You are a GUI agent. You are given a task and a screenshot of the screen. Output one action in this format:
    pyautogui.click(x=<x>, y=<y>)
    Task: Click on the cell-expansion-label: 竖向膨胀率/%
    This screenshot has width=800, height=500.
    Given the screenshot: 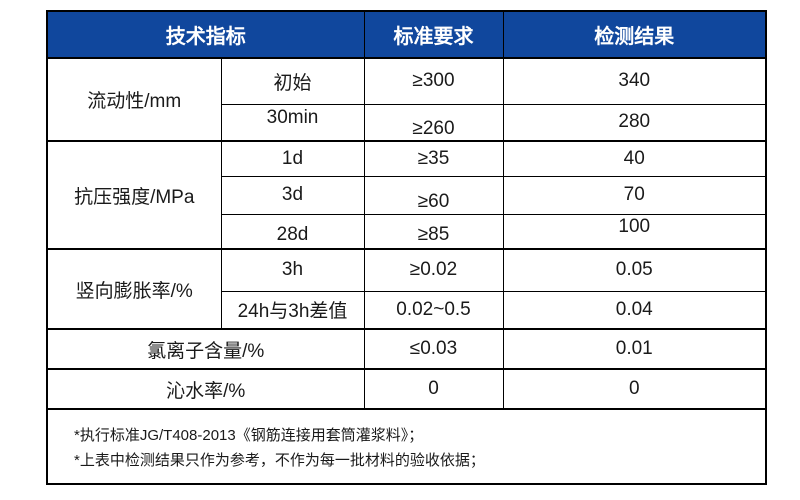 What is the action you would take?
    pyautogui.click(x=134, y=289)
    